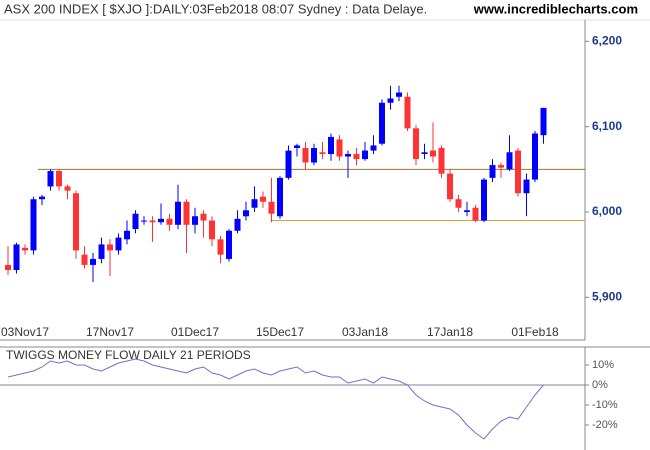  What do you see at coordinates (605, 405) in the screenshot?
I see `y-tick-label: -10%` at bounding box center [605, 405].